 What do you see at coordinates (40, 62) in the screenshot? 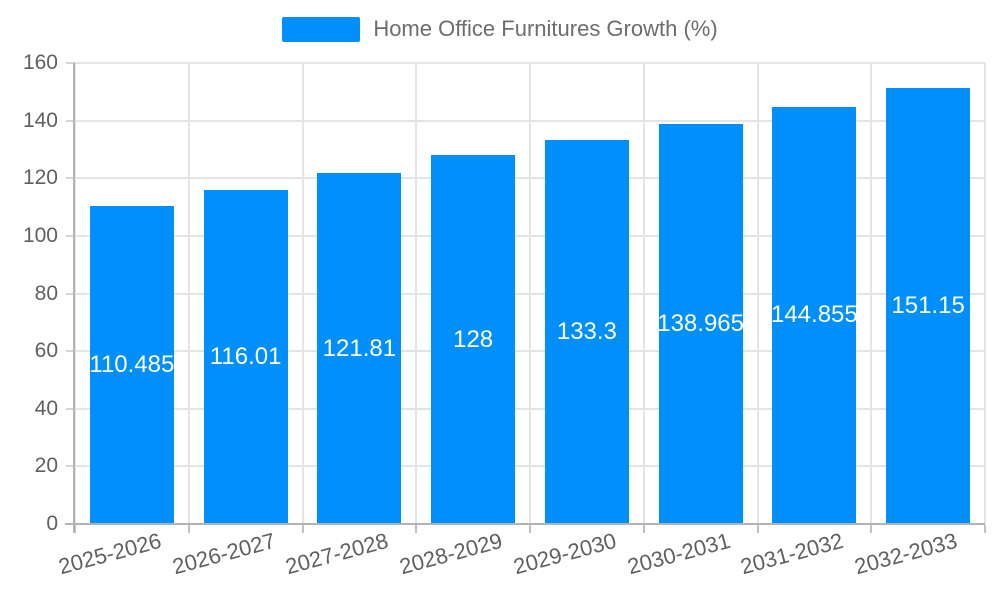
I see `y-axis-label: 160` at bounding box center [40, 62].